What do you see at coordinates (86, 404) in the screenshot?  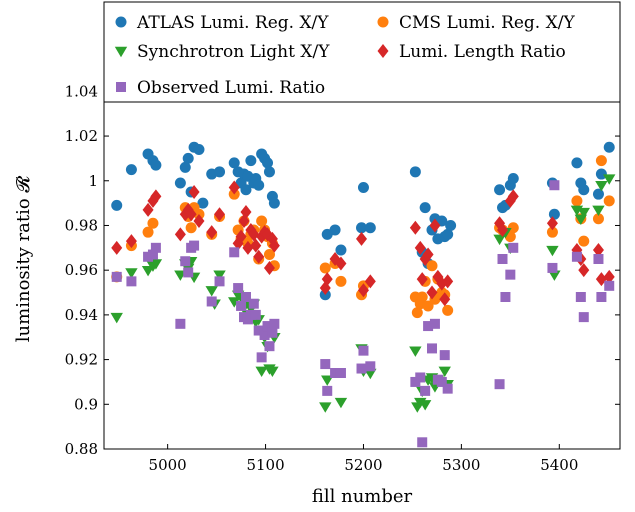 I see `y-tick-label: 0.9` at bounding box center [86, 404].